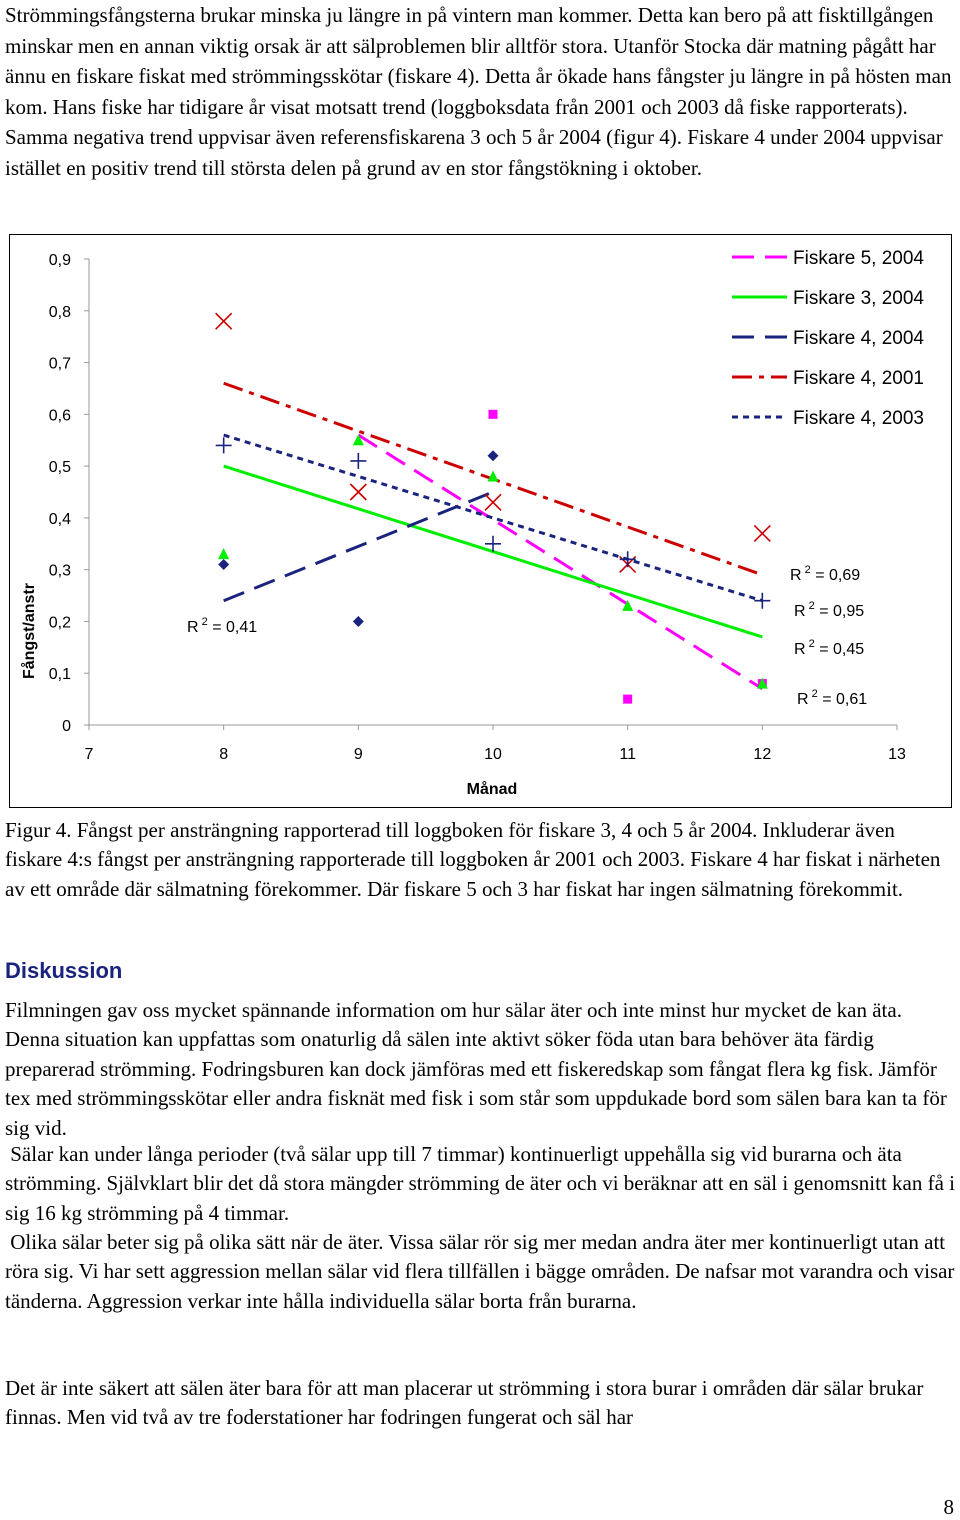 This screenshot has width=960, height=1520. What do you see at coordinates (89, 754) in the screenshot?
I see `x-tick-label: 7` at bounding box center [89, 754].